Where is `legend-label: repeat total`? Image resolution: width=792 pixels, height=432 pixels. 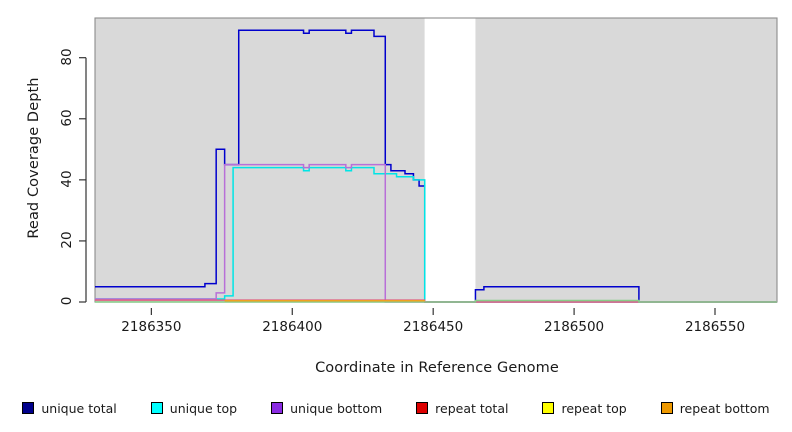
legend-label: repeat total is located at coordinates (472, 408).